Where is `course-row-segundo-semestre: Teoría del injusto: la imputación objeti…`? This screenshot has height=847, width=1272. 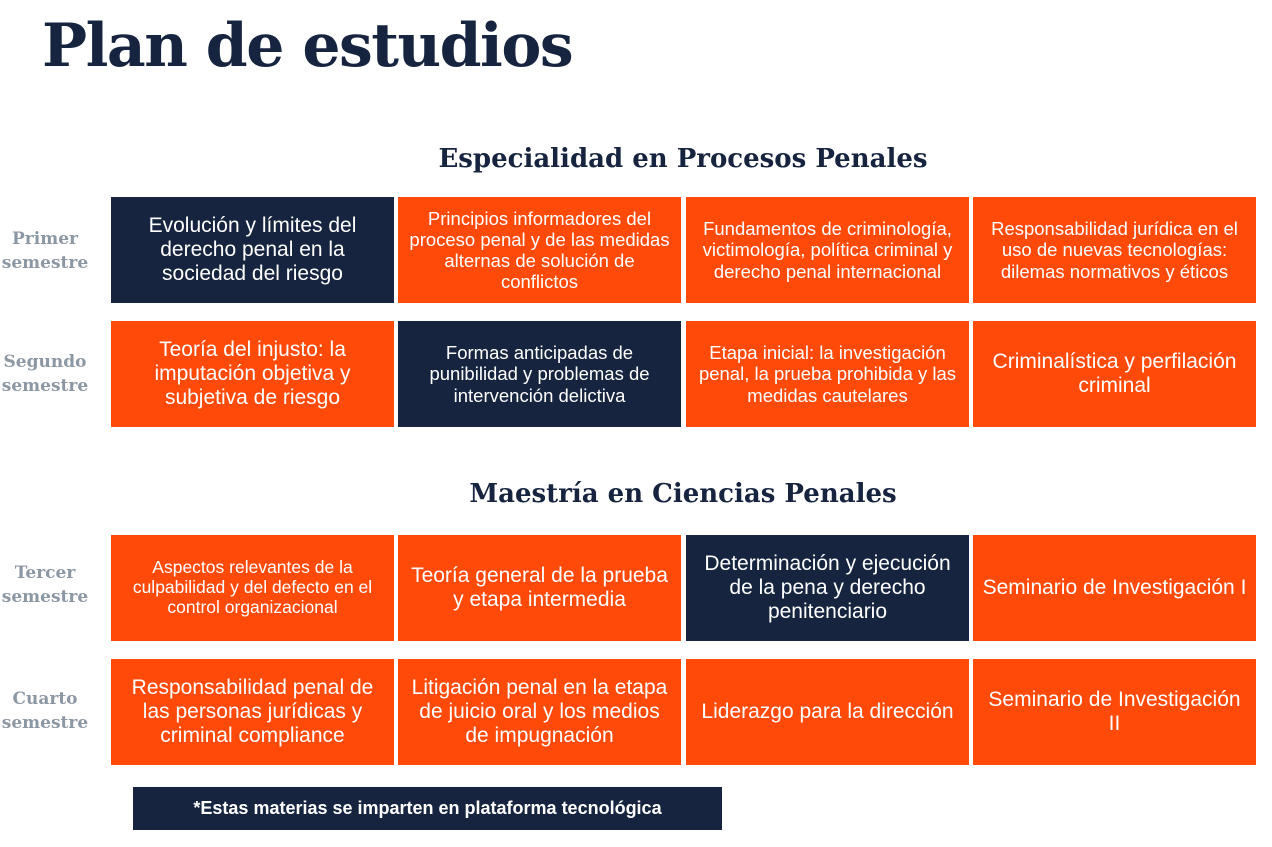
course-row-segundo-semestre: Teoría del injusto: la imputación objeti… is located at coordinates (683, 374).